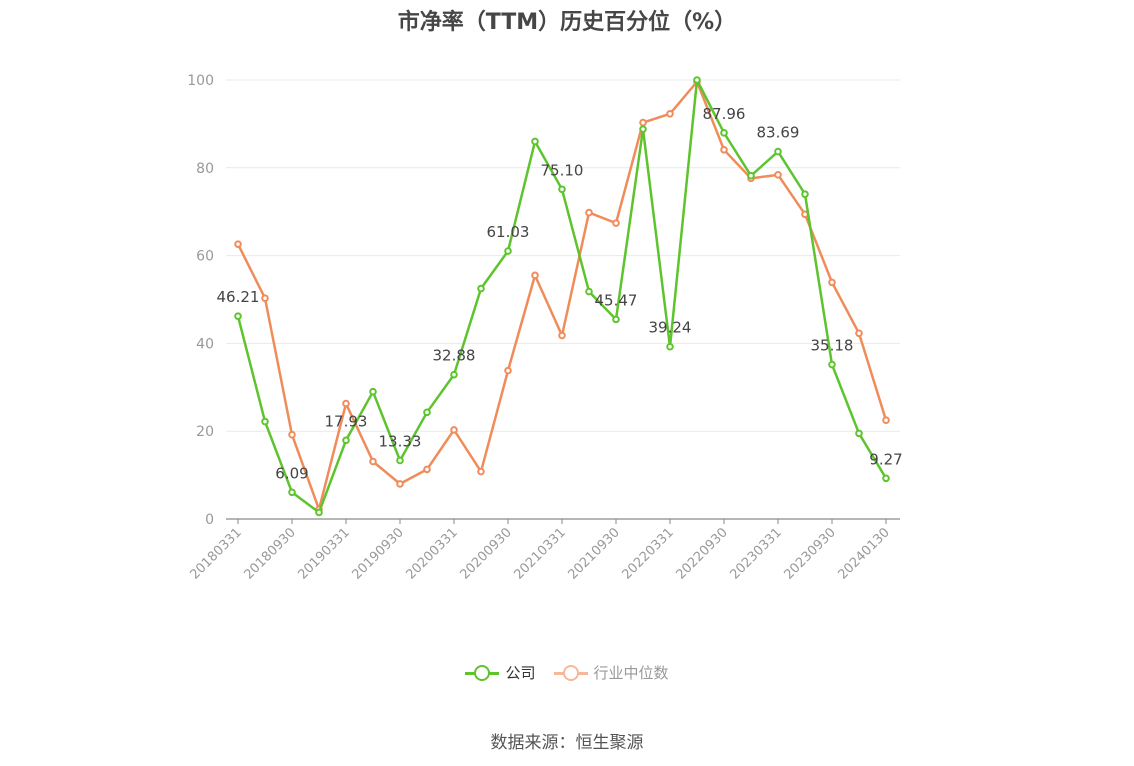 The image size is (1134, 766). I want to click on y-tick-label: 0, so click(209, 520).